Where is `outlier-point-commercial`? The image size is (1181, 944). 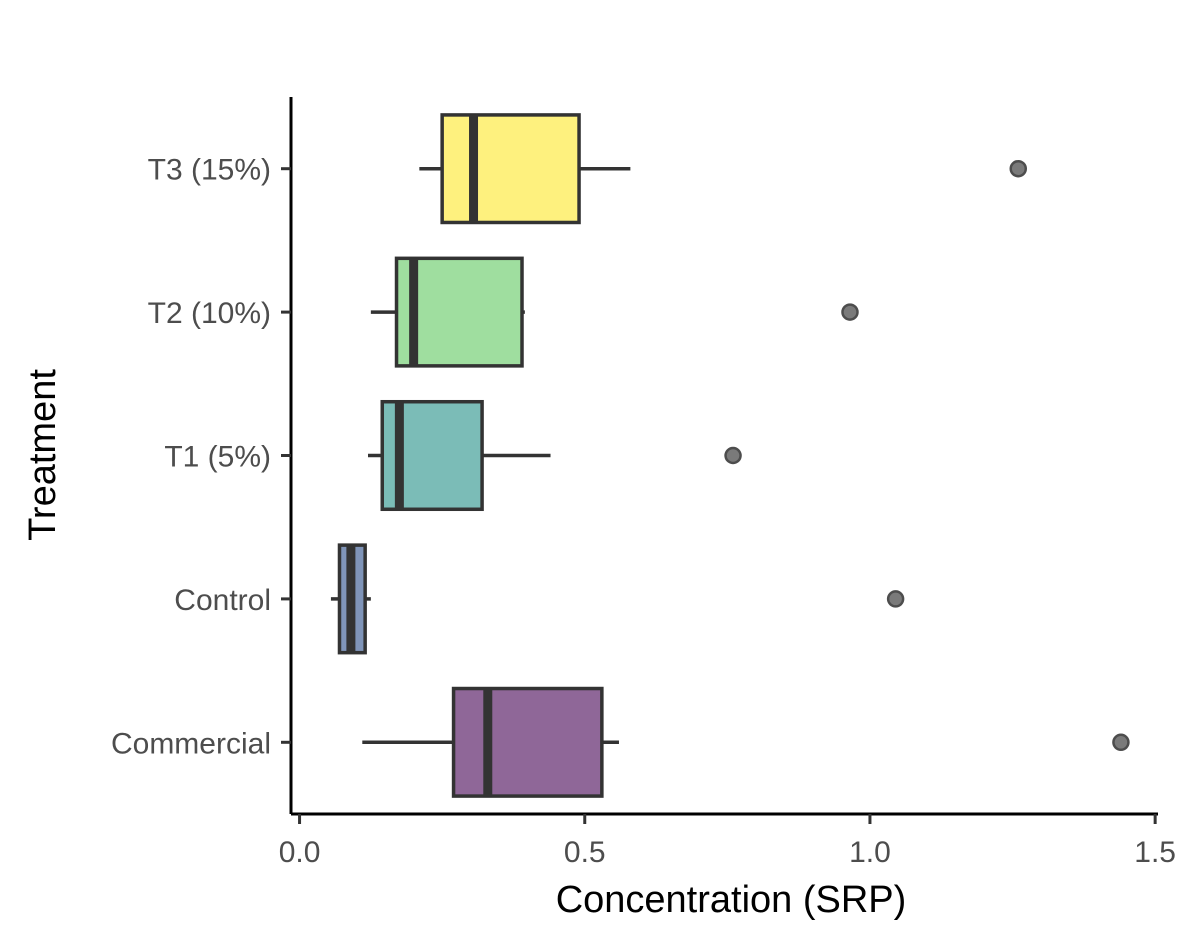 outlier-point-commercial is located at coordinates (1121, 742).